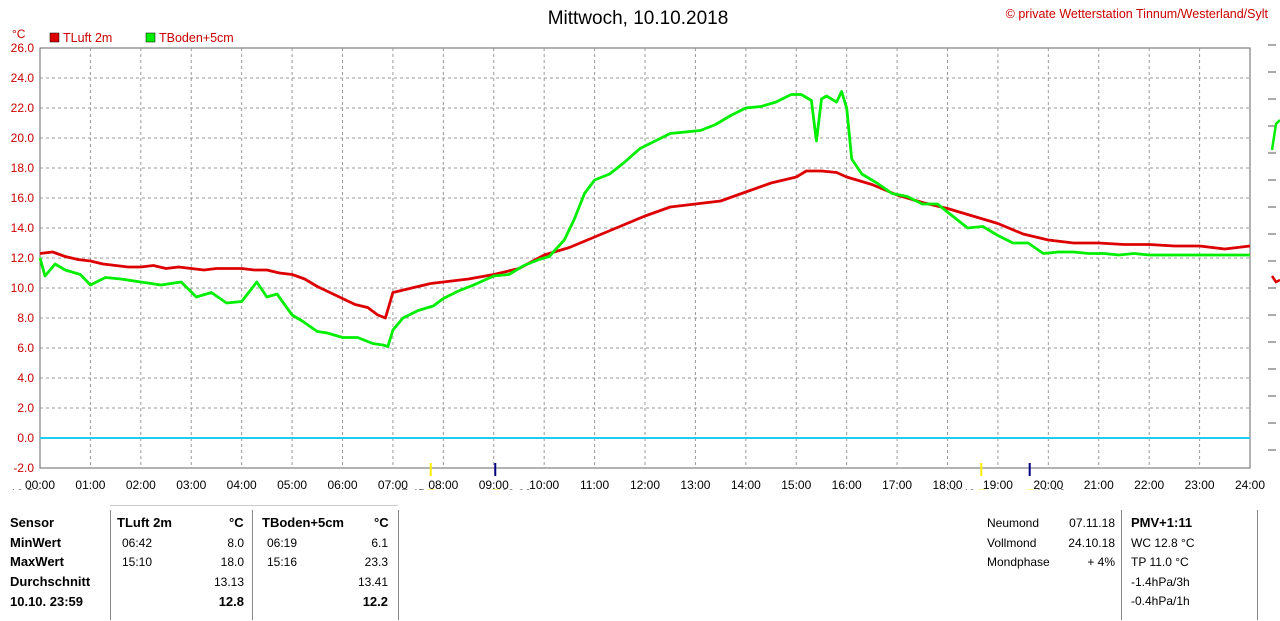  I want to click on y-tick-label: 10.0, so click(23, 288).